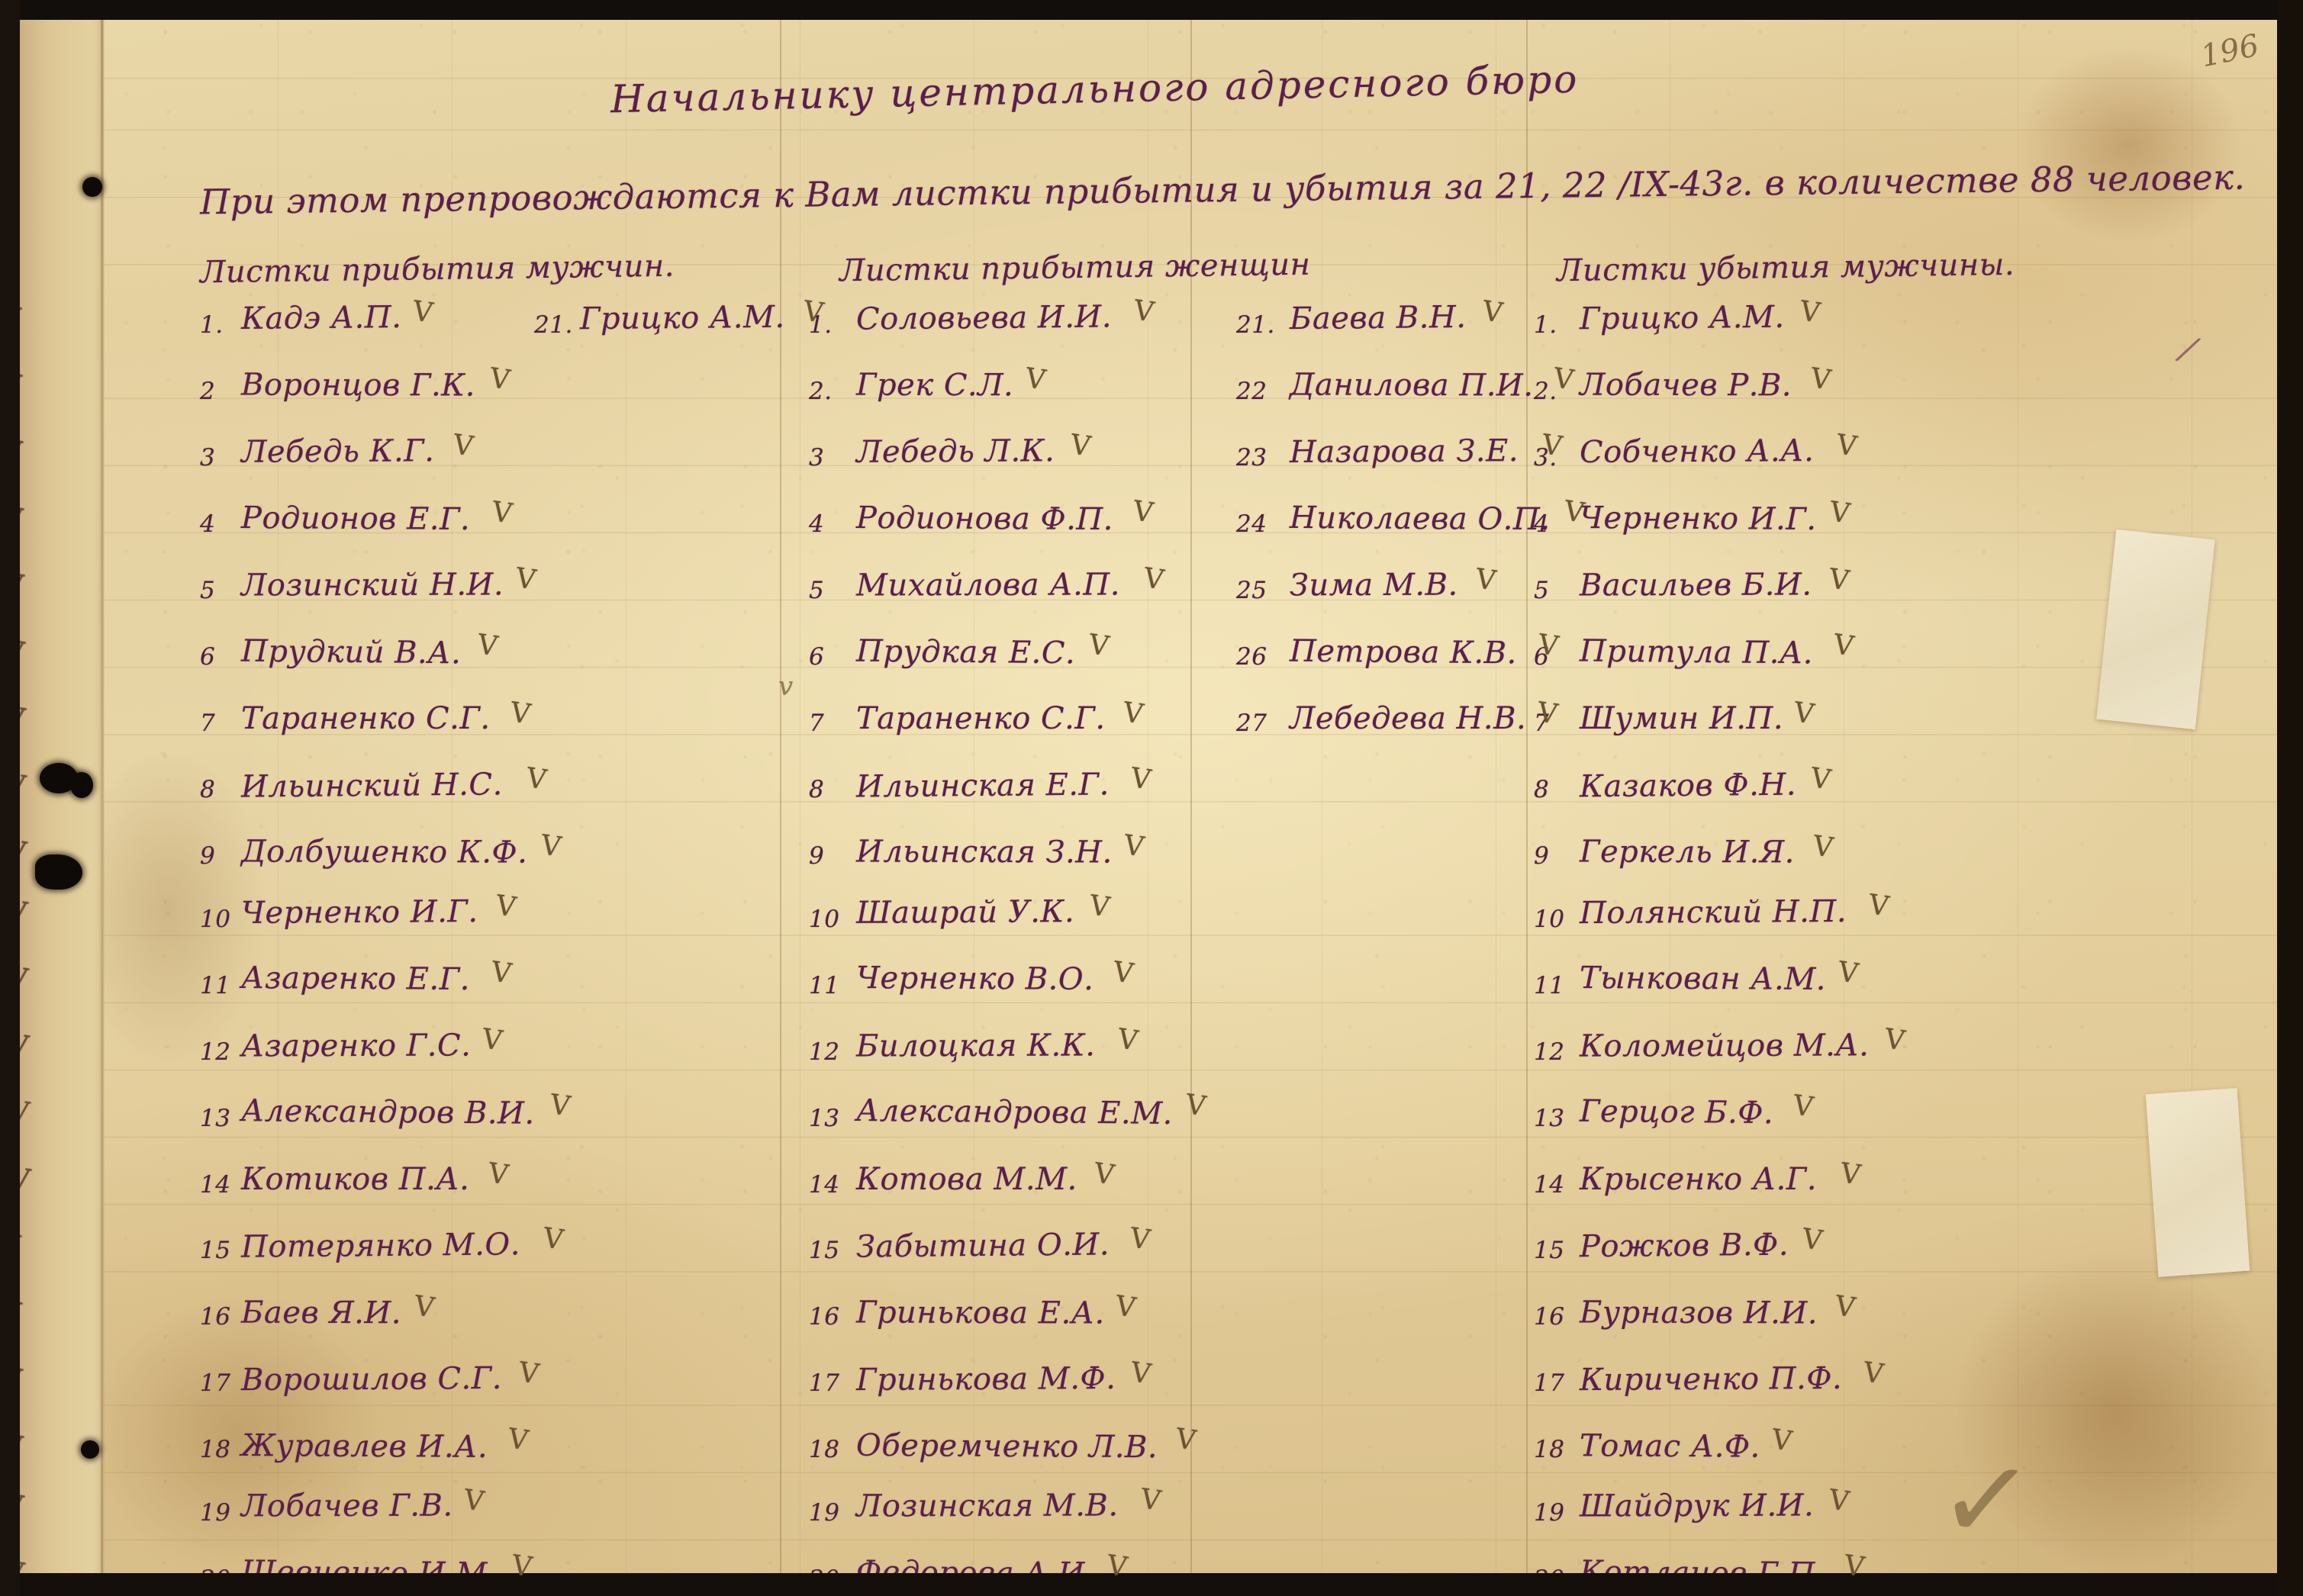 The height and width of the screenshot is (1596, 2303). I want to click on women-arrival-row-index: 1., so click(821, 325).